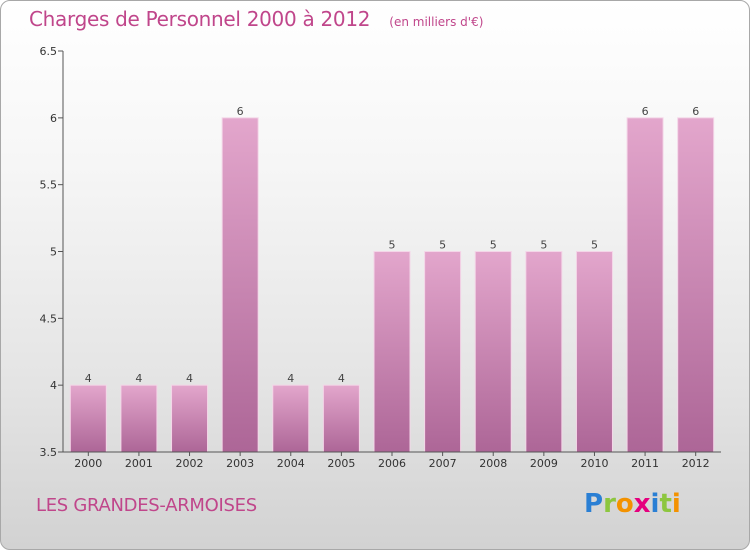 This screenshot has width=750, height=550. What do you see at coordinates (695, 111) in the screenshot?
I see `data-label-2012: 6` at bounding box center [695, 111].